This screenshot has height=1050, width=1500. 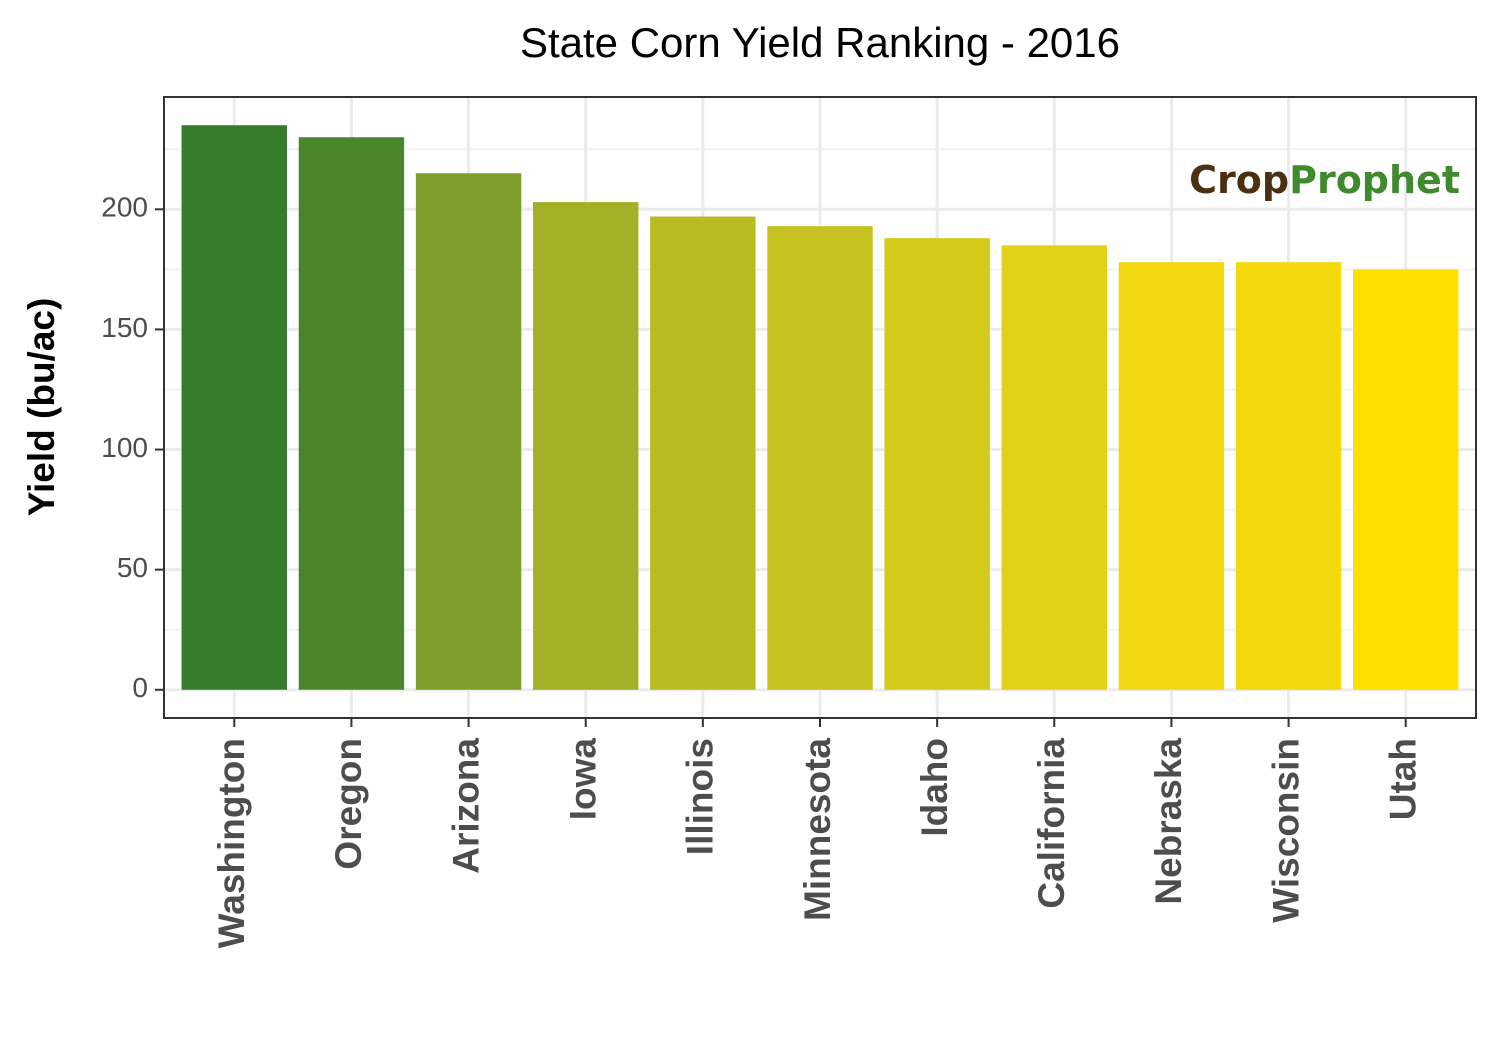 What do you see at coordinates (132, 567) in the screenshot?
I see `y-tick-label: 50` at bounding box center [132, 567].